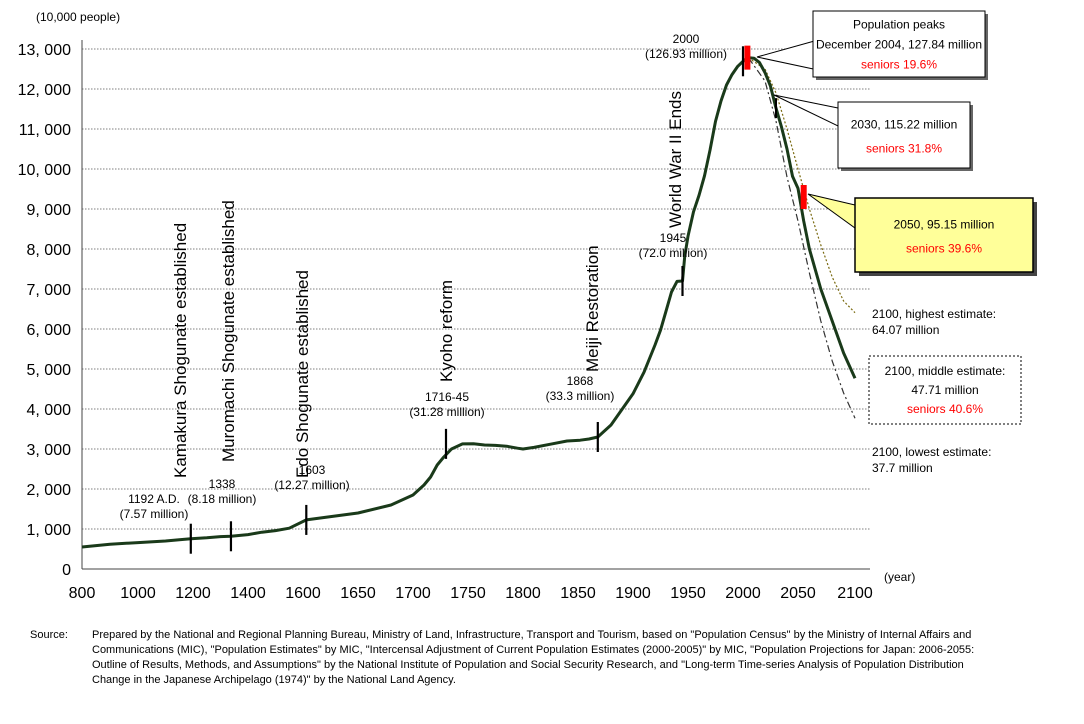 The height and width of the screenshot is (724, 1084). Describe the element at coordinates (138, 593) in the screenshot. I see `x-tick-label: 1000` at that location.